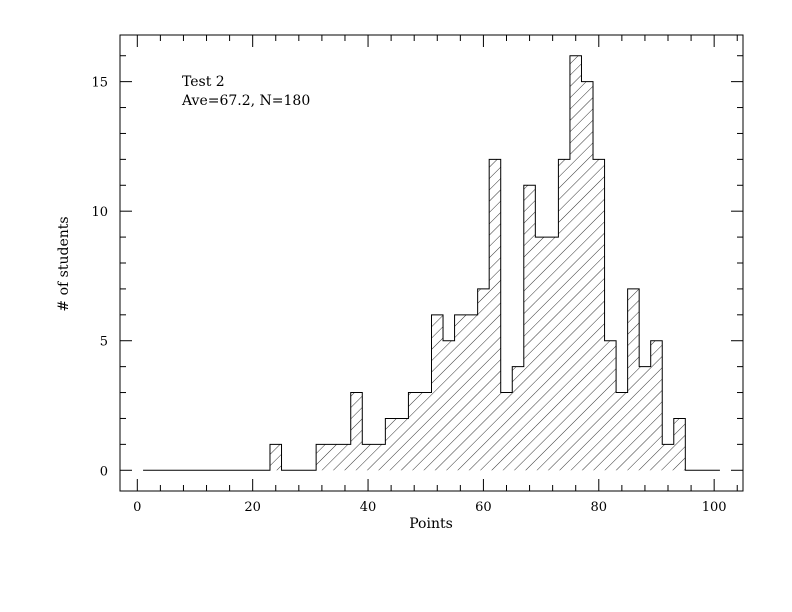  What do you see at coordinates (431, 524) in the screenshot?
I see `x-axis-label: Points` at bounding box center [431, 524].